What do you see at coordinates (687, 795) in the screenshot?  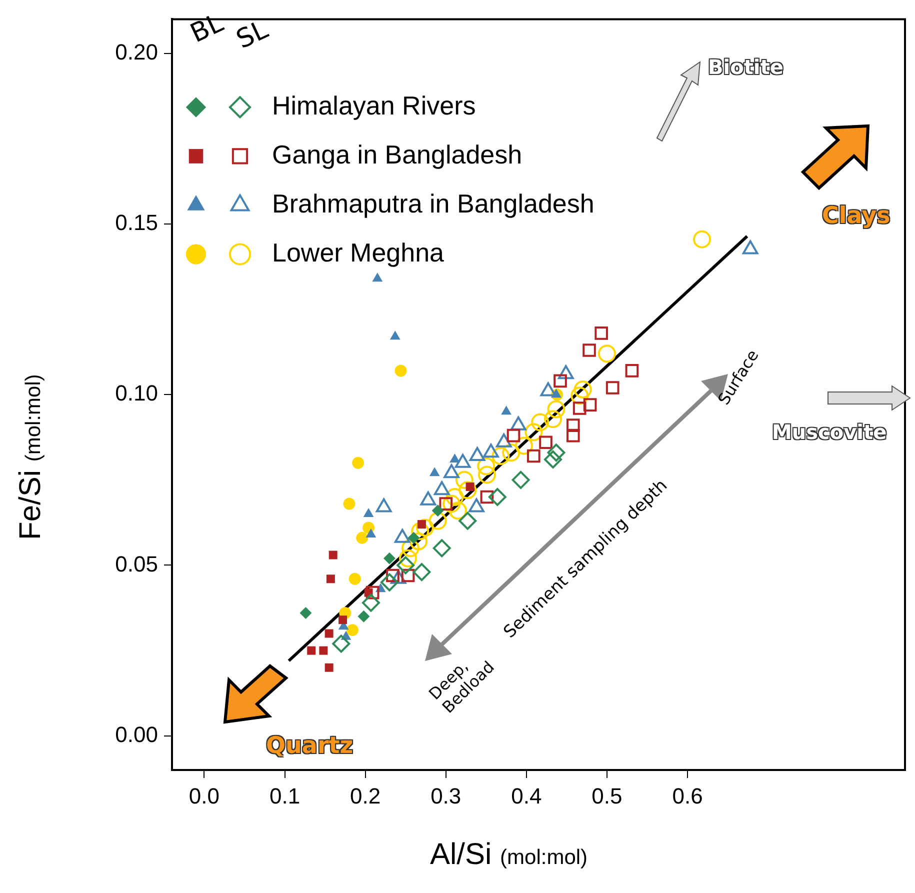 I see `x-tick-label: 0.6` at bounding box center [687, 795].